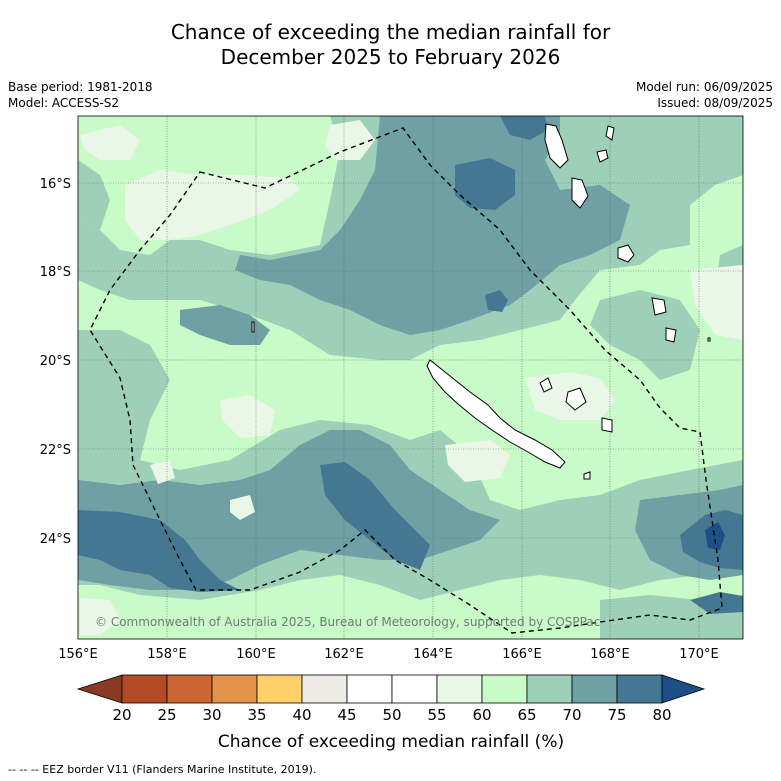 Image resolution: width=781 pixels, height=781 pixels. I want to click on colorbar-tick: 50, so click(391, 715).